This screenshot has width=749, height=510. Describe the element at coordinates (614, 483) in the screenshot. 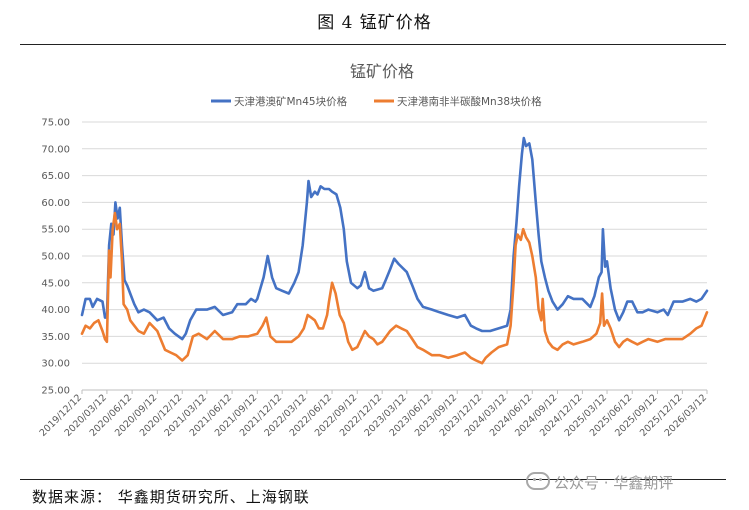

I see `watermark-text: 公众号 · 华鑫期评` at that location.